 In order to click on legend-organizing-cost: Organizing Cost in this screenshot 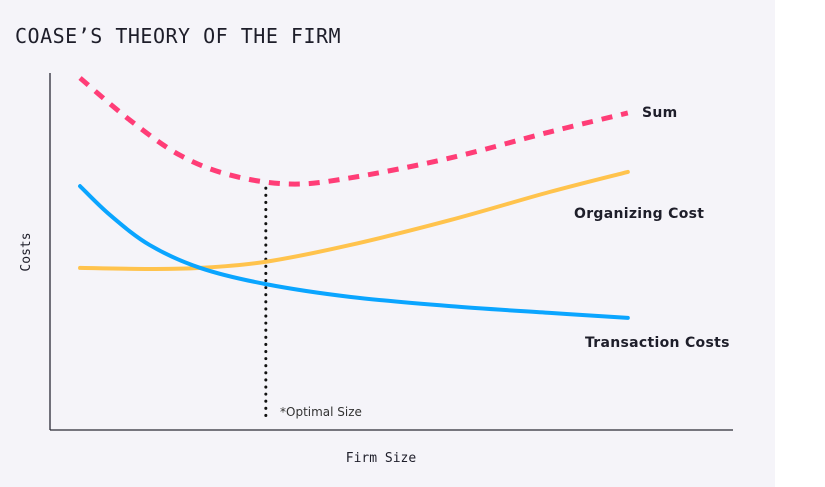, I will do `click(639, 214)`.